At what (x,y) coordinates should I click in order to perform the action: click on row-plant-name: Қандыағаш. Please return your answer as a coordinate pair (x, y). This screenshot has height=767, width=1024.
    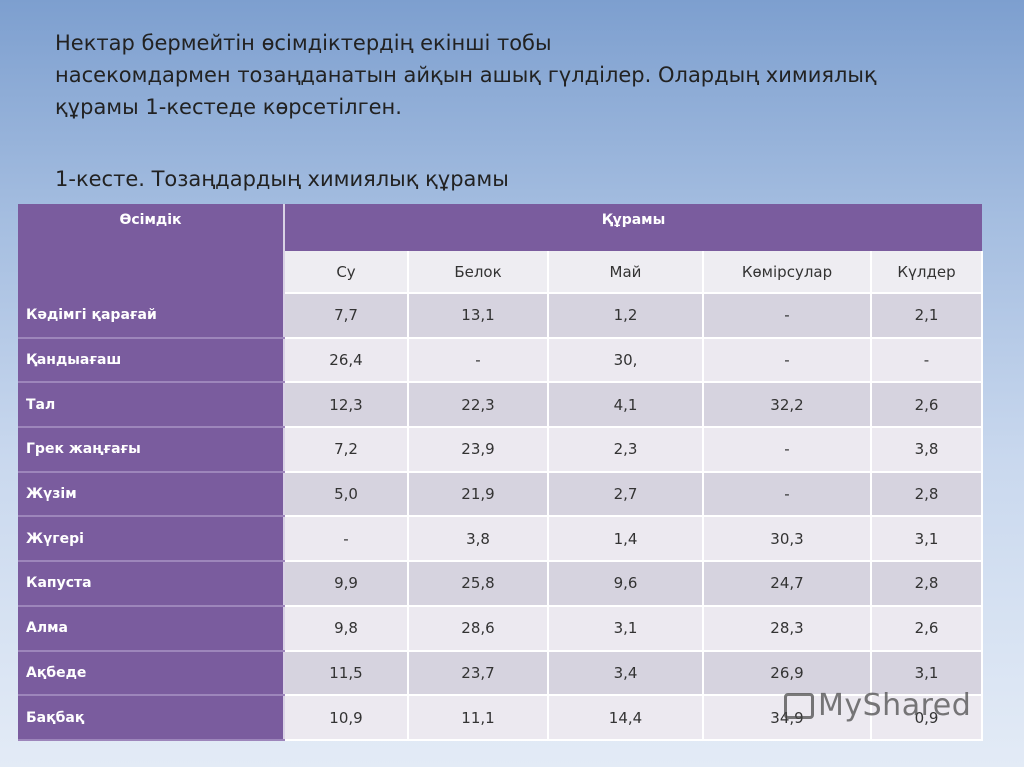
    Looking at the image, I should click on (151, 360).